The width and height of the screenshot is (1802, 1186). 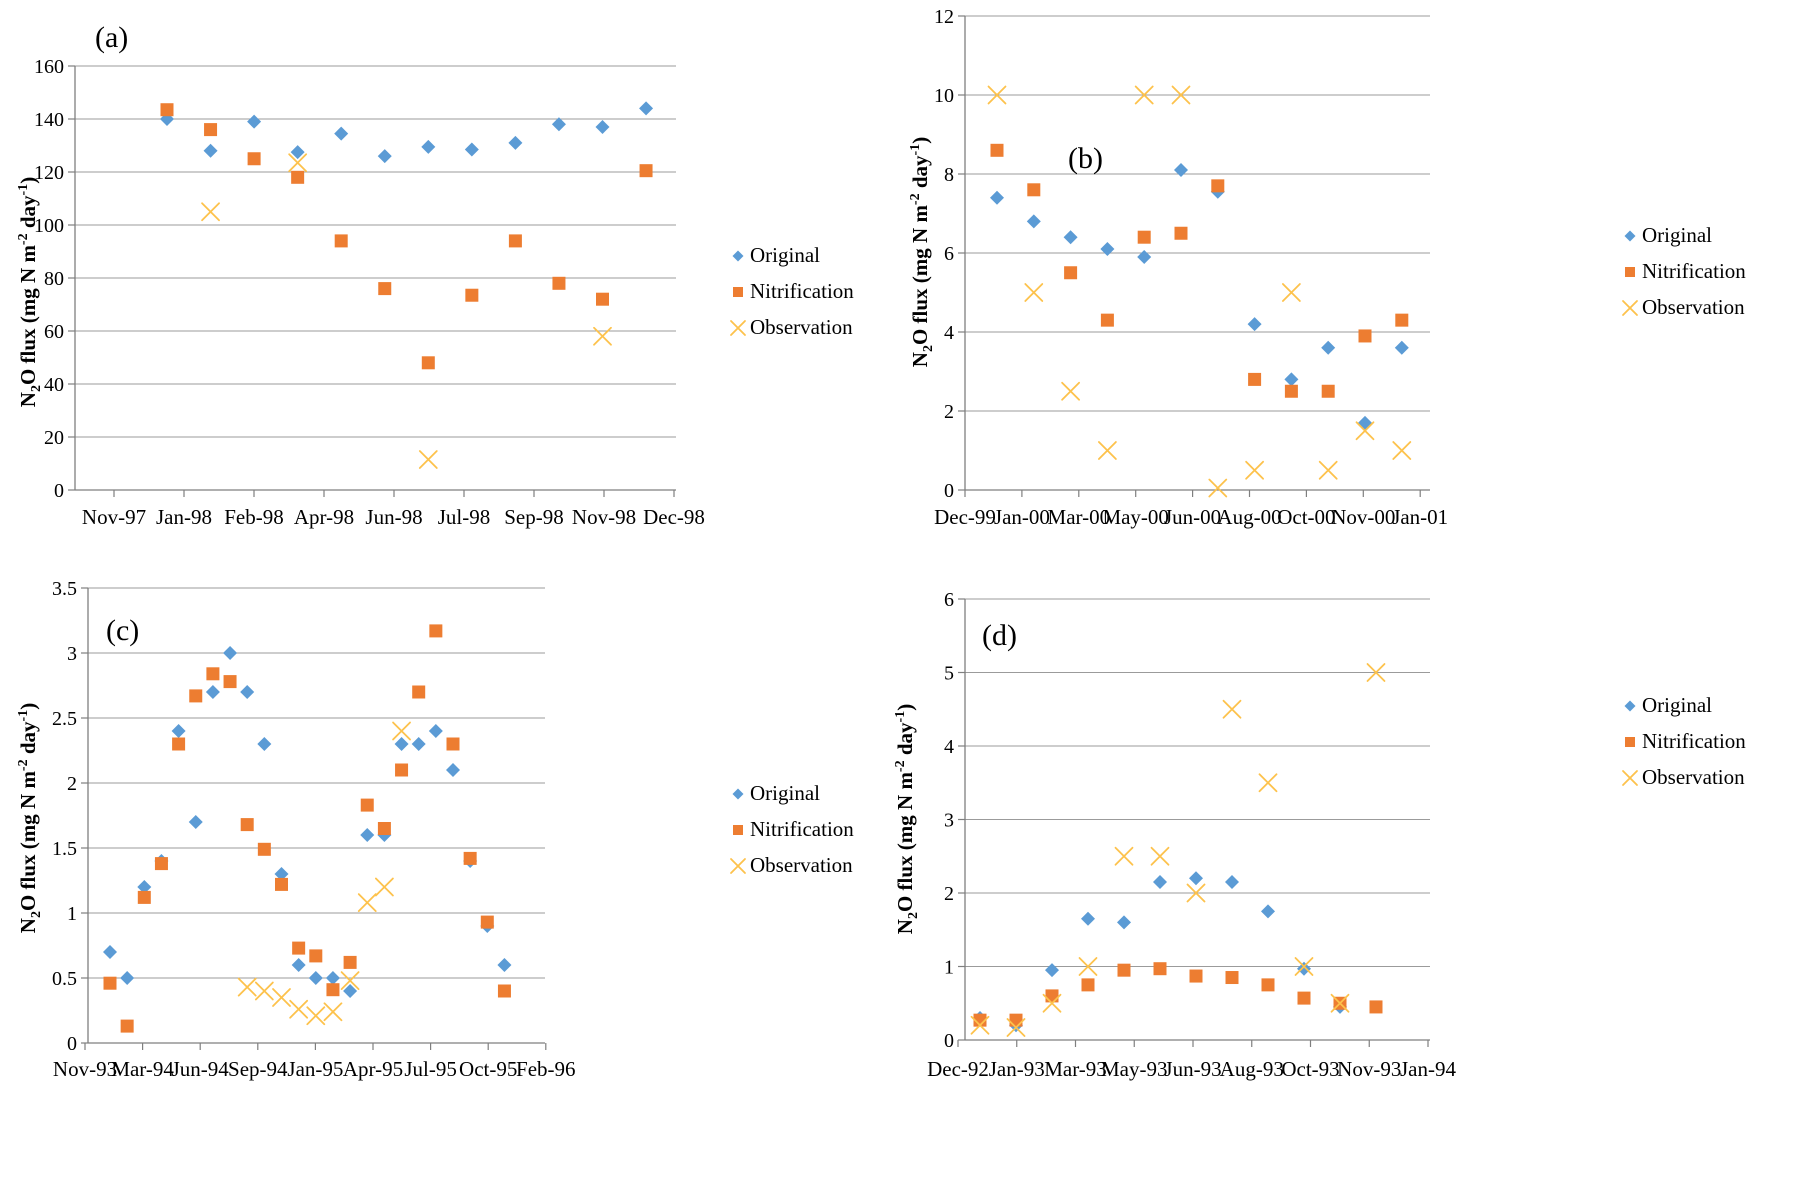 I want to click on legend: Original Nitrification Observation, so click(x=1684, y=271).